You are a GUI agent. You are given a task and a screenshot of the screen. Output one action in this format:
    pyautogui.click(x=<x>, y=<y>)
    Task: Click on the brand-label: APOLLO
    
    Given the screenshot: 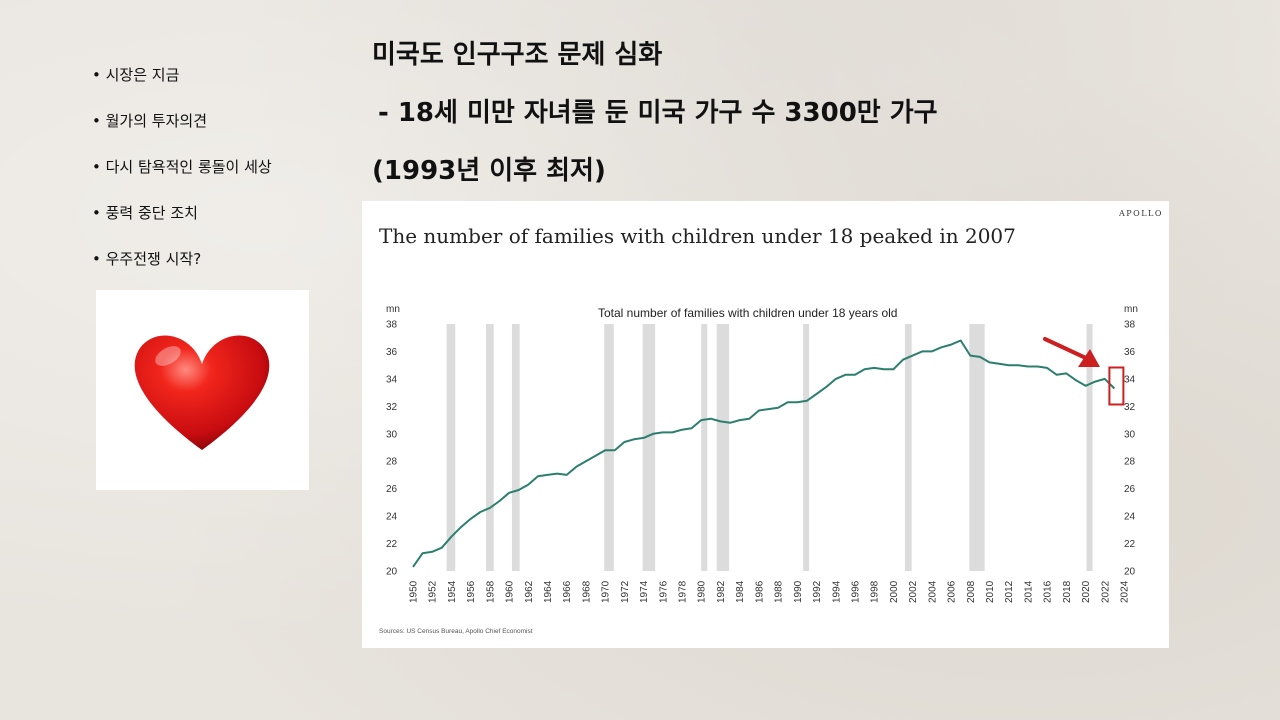 What is the action you would take?
    pyautogui.click(x=1140, y=213)
    